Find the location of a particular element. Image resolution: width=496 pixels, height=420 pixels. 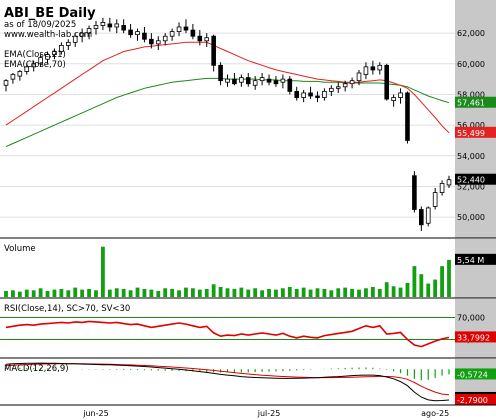

legend-ema21: EMA(Close,21) is located at coordinates (35, 55).